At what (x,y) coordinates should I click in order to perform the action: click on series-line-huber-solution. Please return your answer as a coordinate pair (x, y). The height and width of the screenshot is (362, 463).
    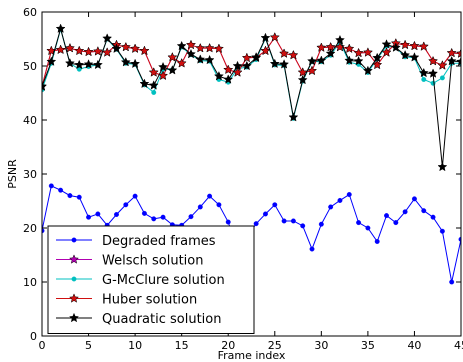
    Looking at the image, I should click on (251, 61).